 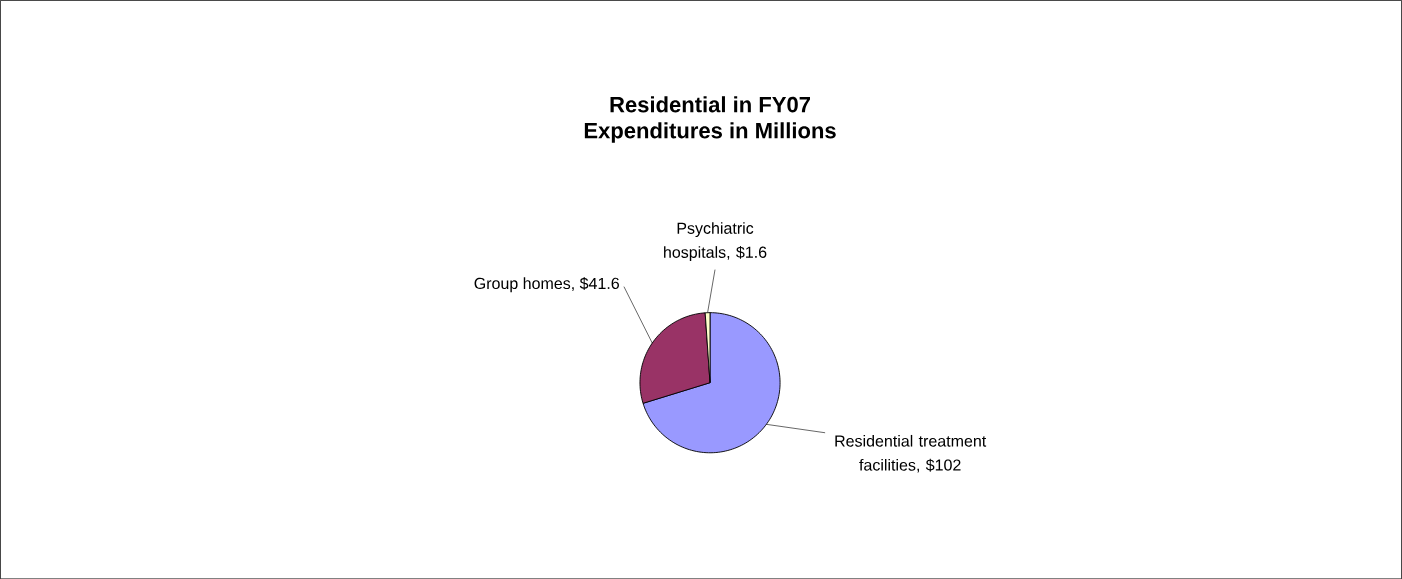 What do you see at coordinates (710, 104) in the screenshot?
I see `chart-title: Residential in FY07` at bounding box center [710, 104].